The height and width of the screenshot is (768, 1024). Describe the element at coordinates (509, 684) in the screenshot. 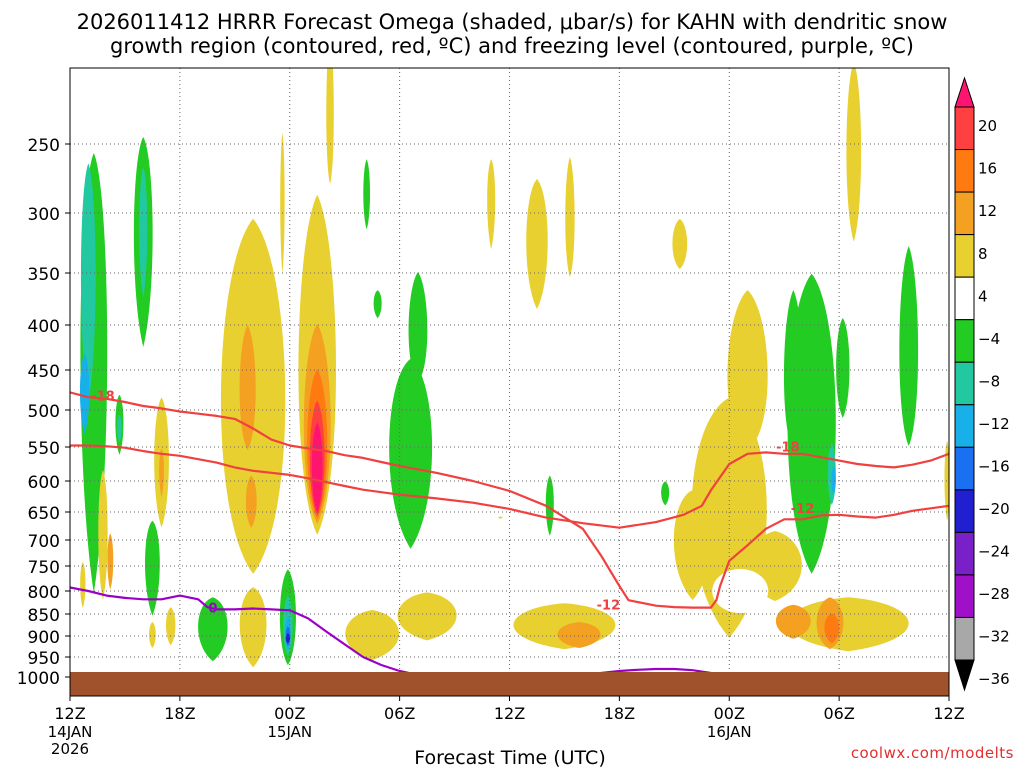

I see `ground-terrain` at that location.